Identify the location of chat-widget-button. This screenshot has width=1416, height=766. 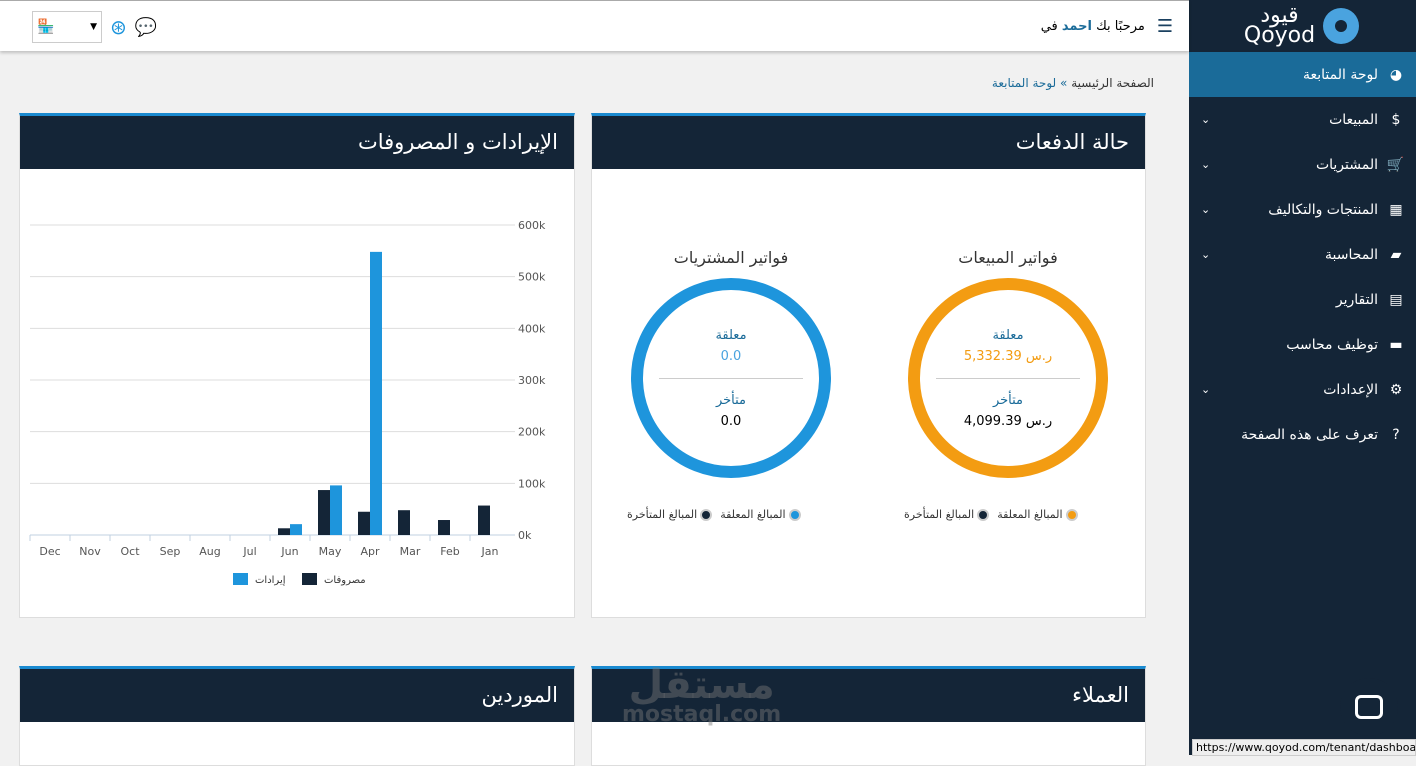
(1369, 707).